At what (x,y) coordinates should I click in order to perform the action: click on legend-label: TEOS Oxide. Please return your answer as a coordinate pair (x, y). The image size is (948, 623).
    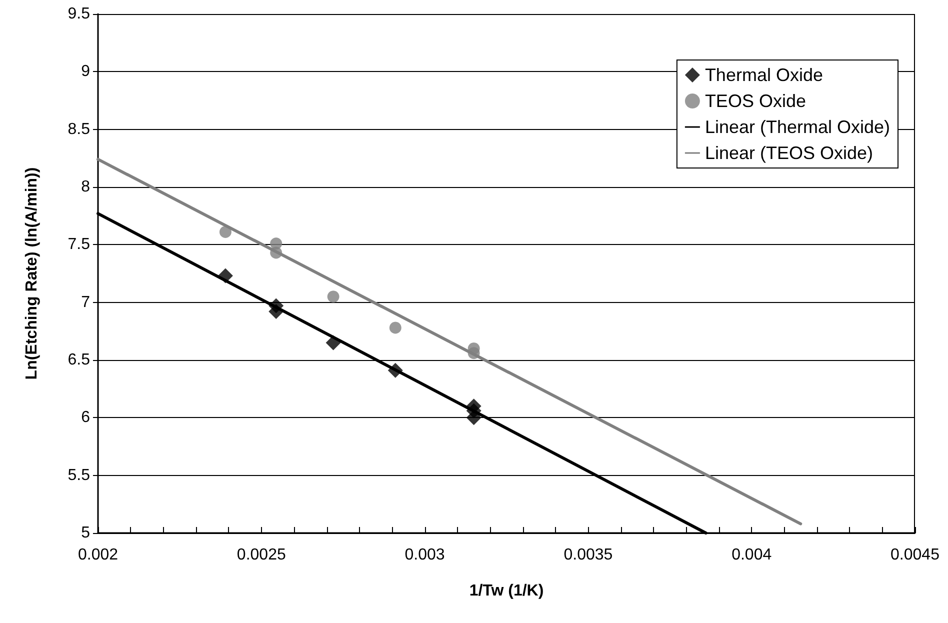
    Looking at the image, I should click on (755, 101).